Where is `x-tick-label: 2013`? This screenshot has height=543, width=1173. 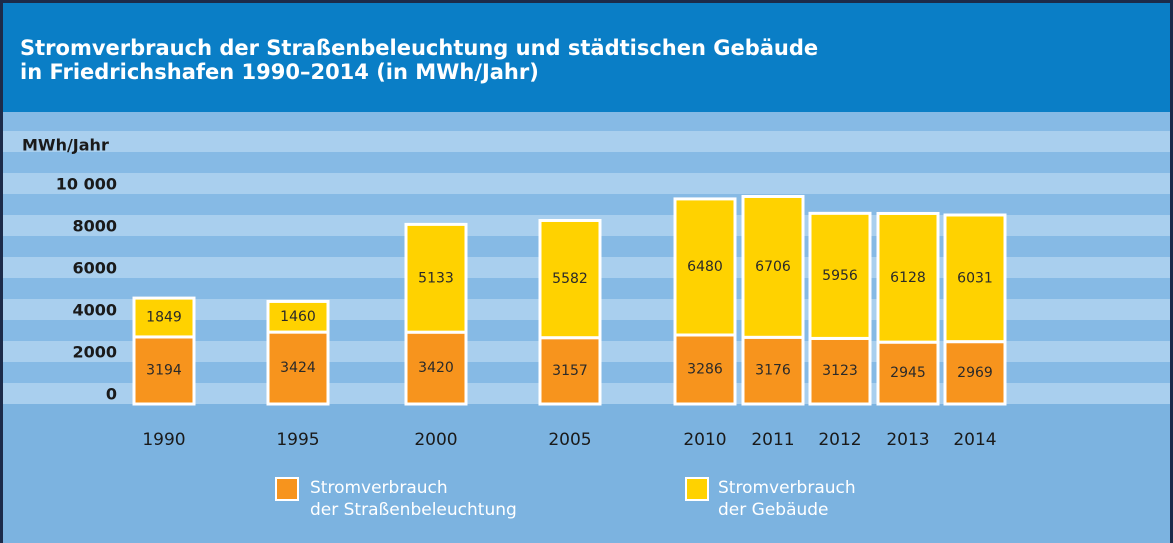
x-tick-label: 2013 is located at coordinates (907, 440).